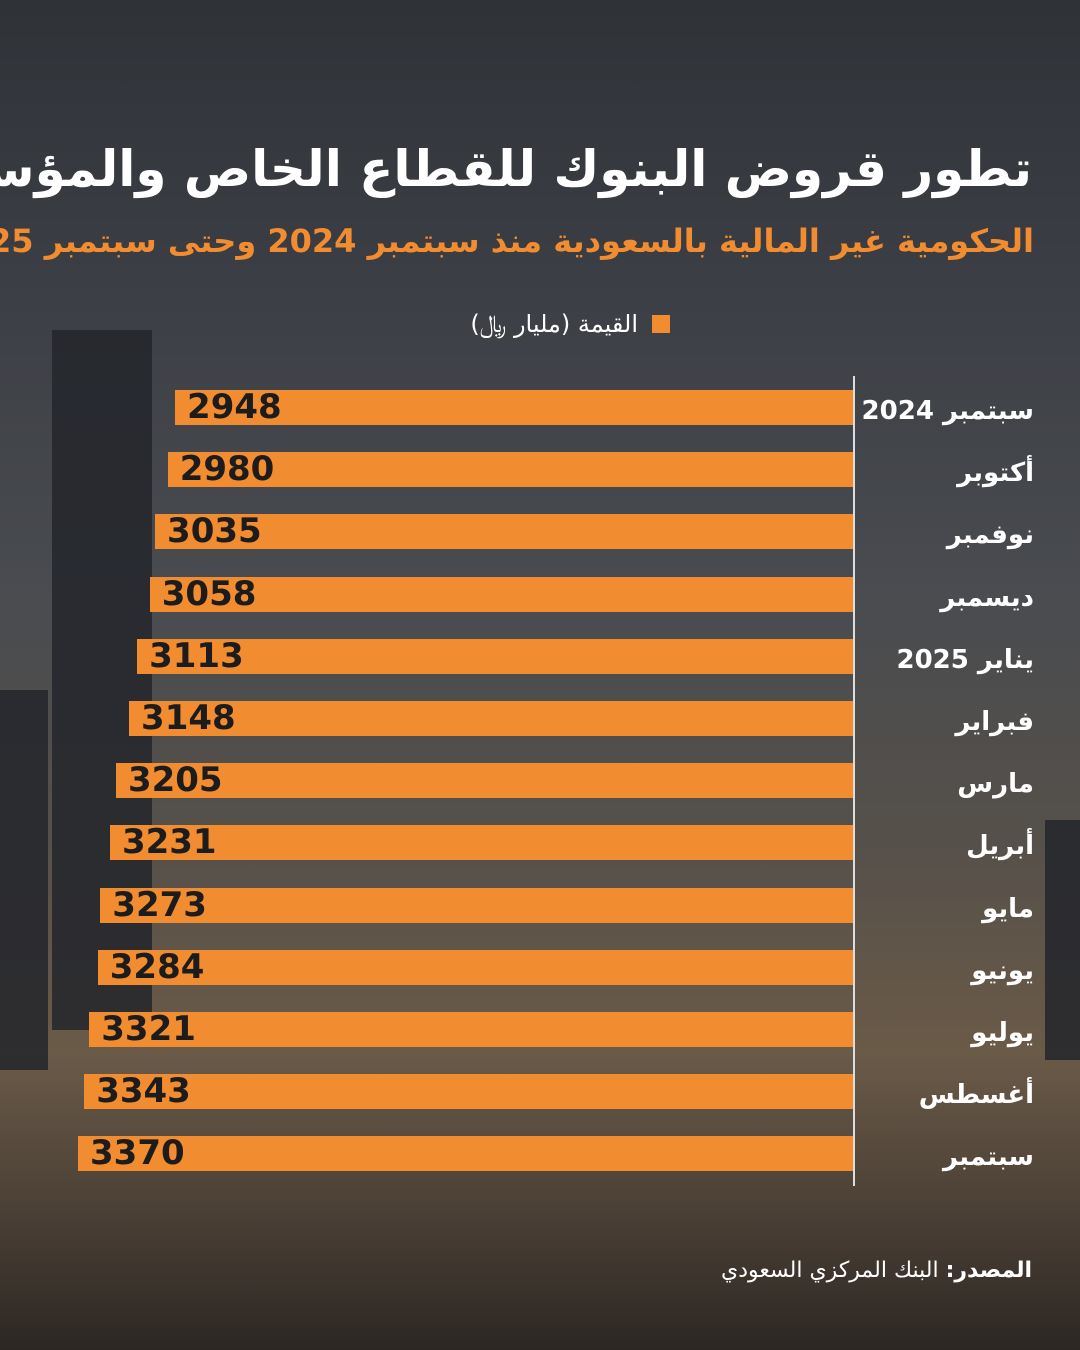 This screenshot has height=1350, width=1080. Describe the element at coordinates (947, 411) in the screenshot. I see `category-label: سبتمبر 2024` at that location.